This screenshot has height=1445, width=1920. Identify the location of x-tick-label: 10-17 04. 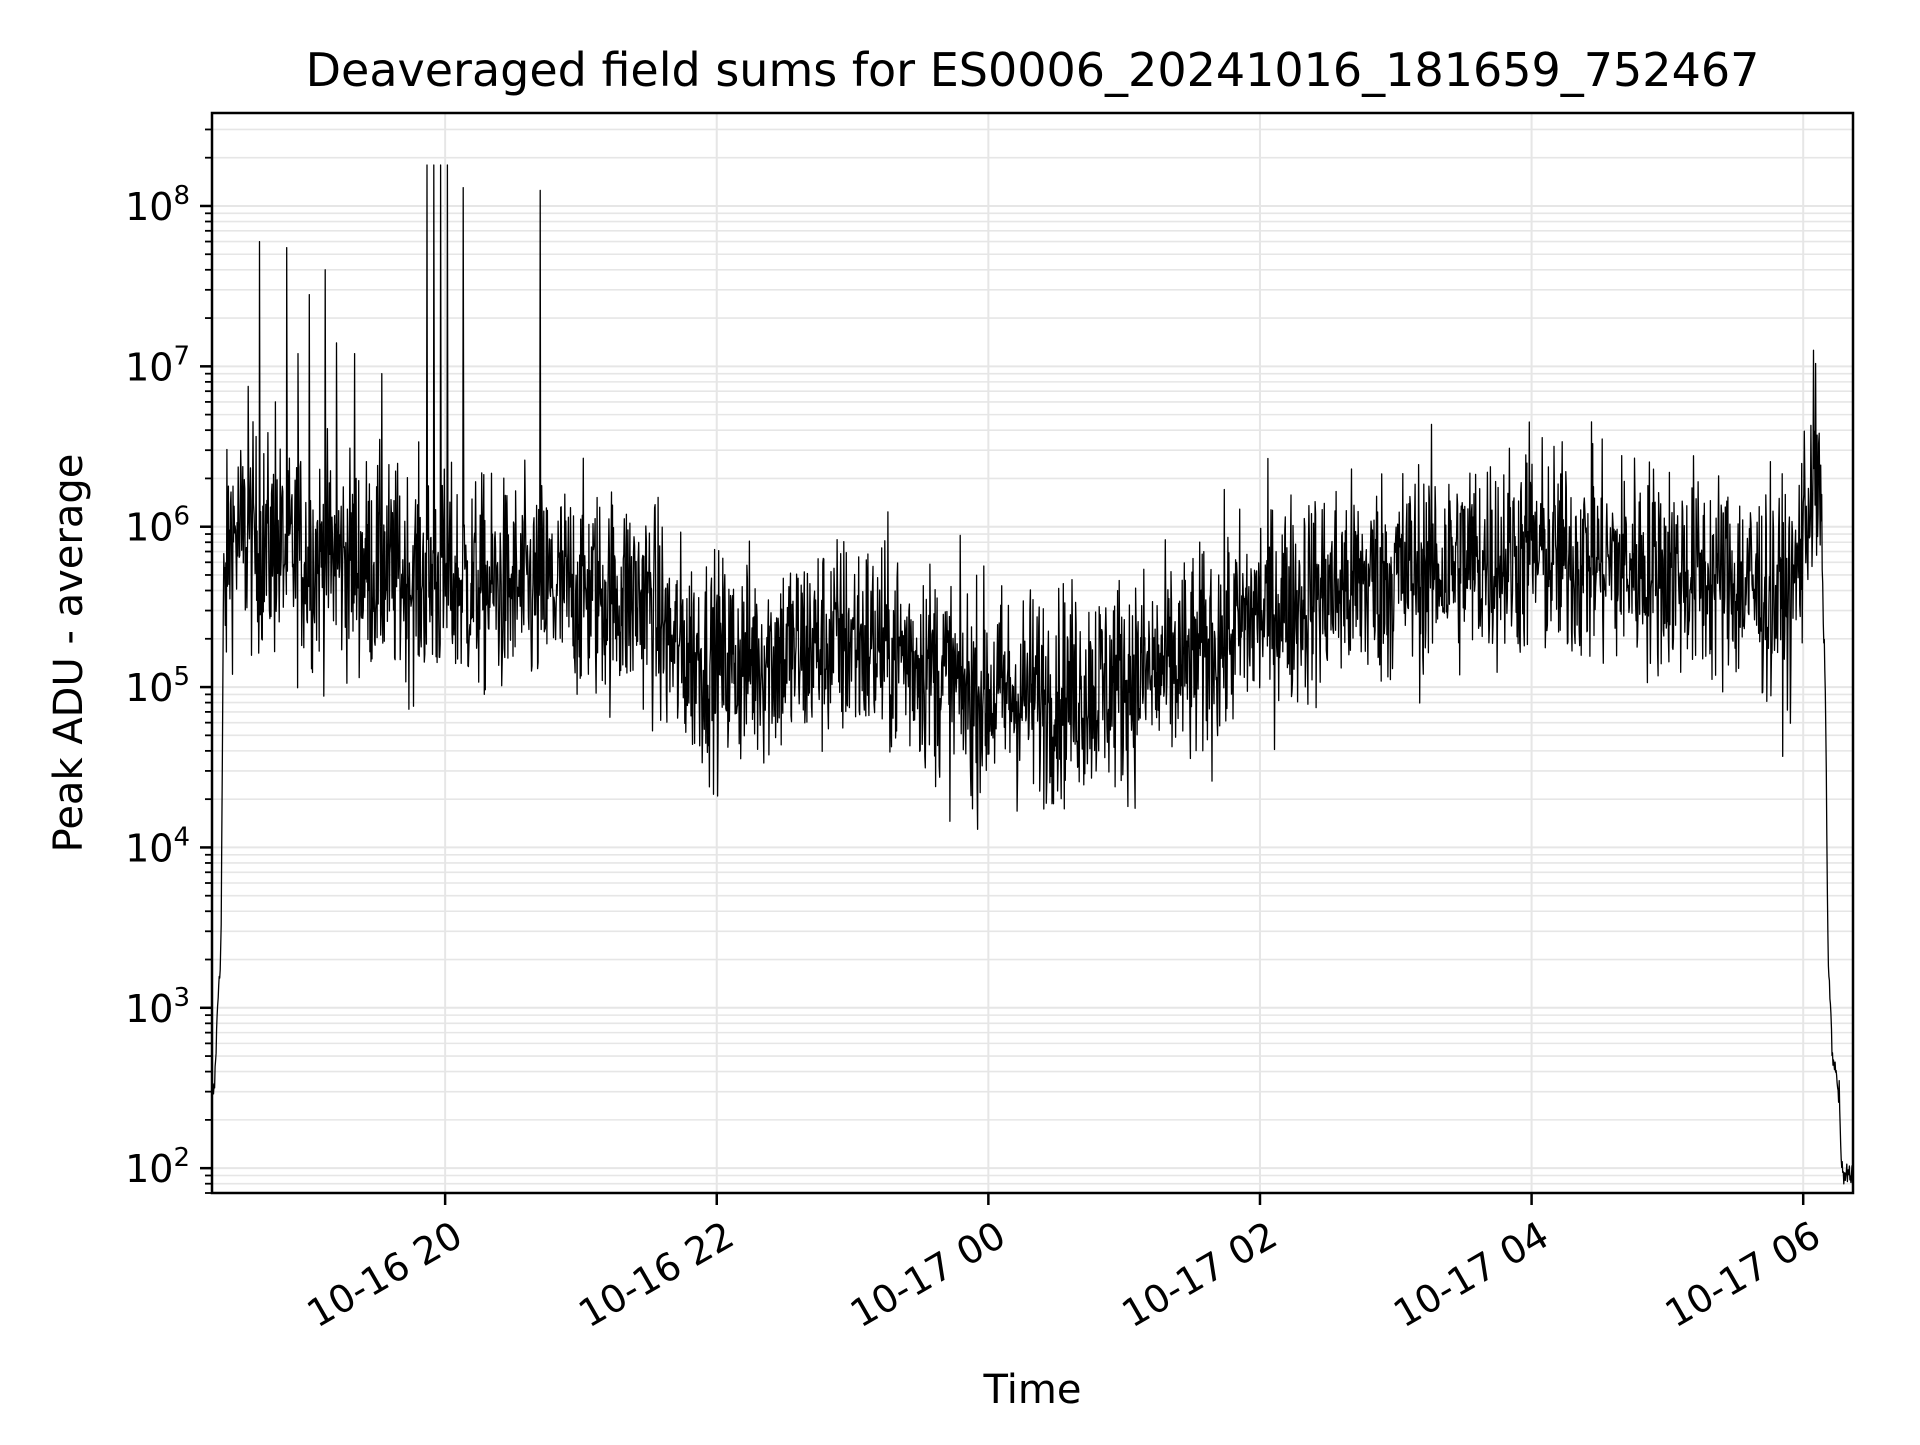
(1471, 1275).